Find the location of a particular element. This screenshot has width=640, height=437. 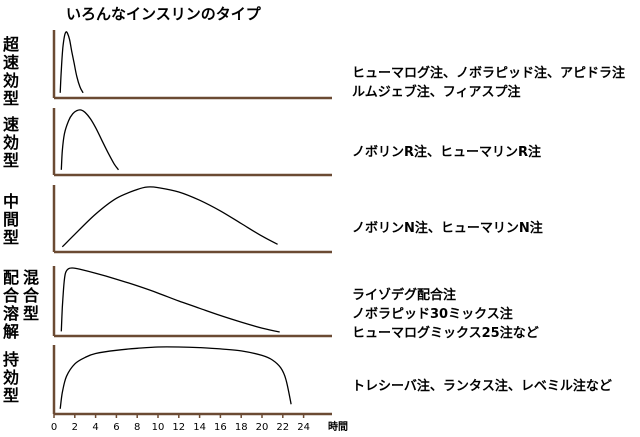

series-desc-5: トレシーバ注、ランタス注、レベミル注など is located at coordinates (482, 386).